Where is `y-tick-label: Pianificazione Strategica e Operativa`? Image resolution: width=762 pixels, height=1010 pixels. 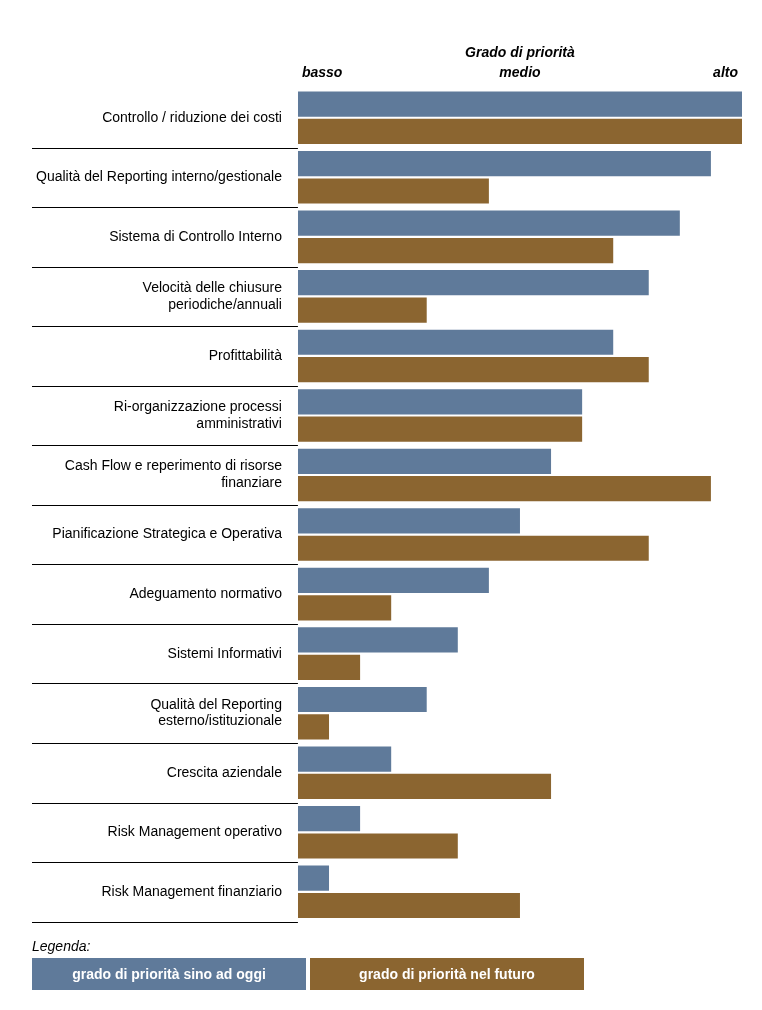 y-tick-label: Pianificazione Strategica e Operativa is located at coordinates (167, 533).